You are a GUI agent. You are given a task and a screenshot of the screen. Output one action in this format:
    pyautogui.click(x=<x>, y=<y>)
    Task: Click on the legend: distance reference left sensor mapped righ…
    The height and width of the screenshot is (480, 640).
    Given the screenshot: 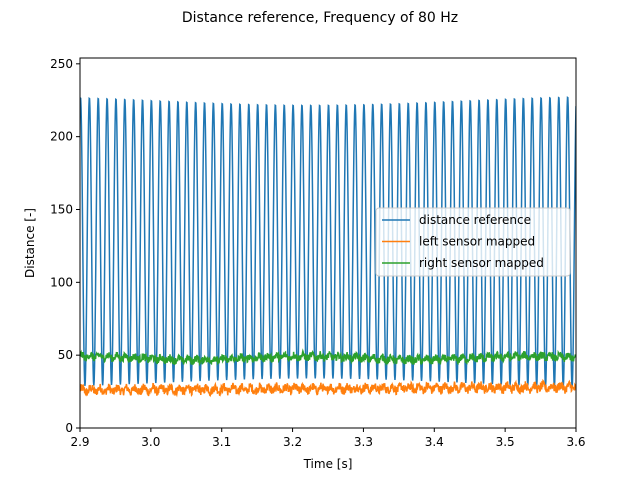 What is the action you would take?
    pyautogui.click(x=473, y=242)
    